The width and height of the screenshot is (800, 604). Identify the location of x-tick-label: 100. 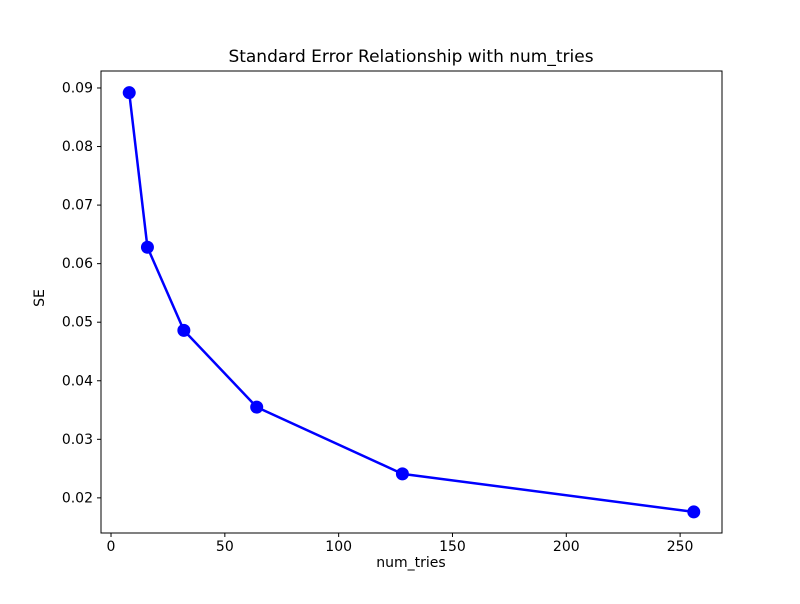
(338, 547).